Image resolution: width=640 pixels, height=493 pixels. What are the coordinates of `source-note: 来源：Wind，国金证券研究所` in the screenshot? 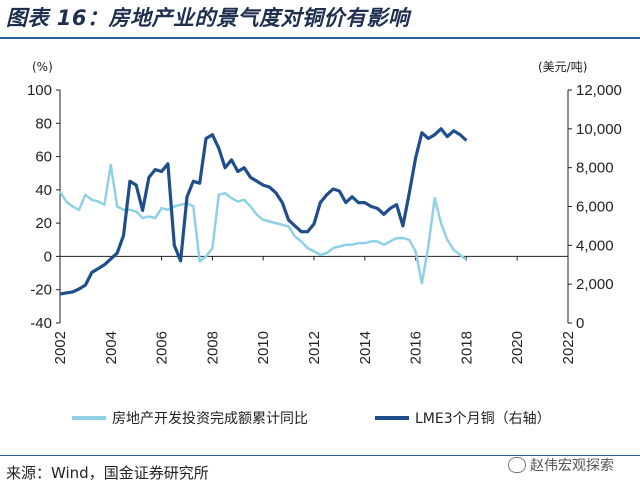 It's located at (107, 473).